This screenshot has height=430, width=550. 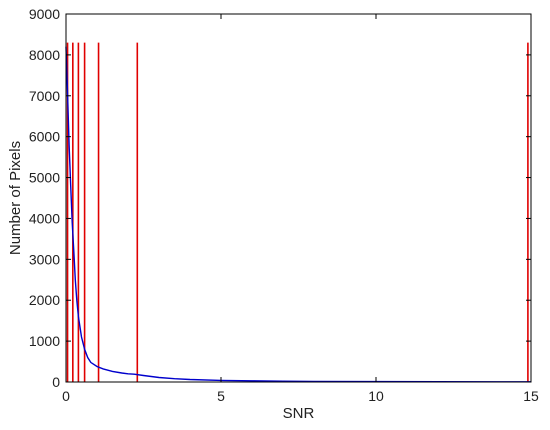 What do you see at coordinates (44, 178) in the screenshot?
I see `y-tick-label-5: 5000` at bounding box center [44, 178].